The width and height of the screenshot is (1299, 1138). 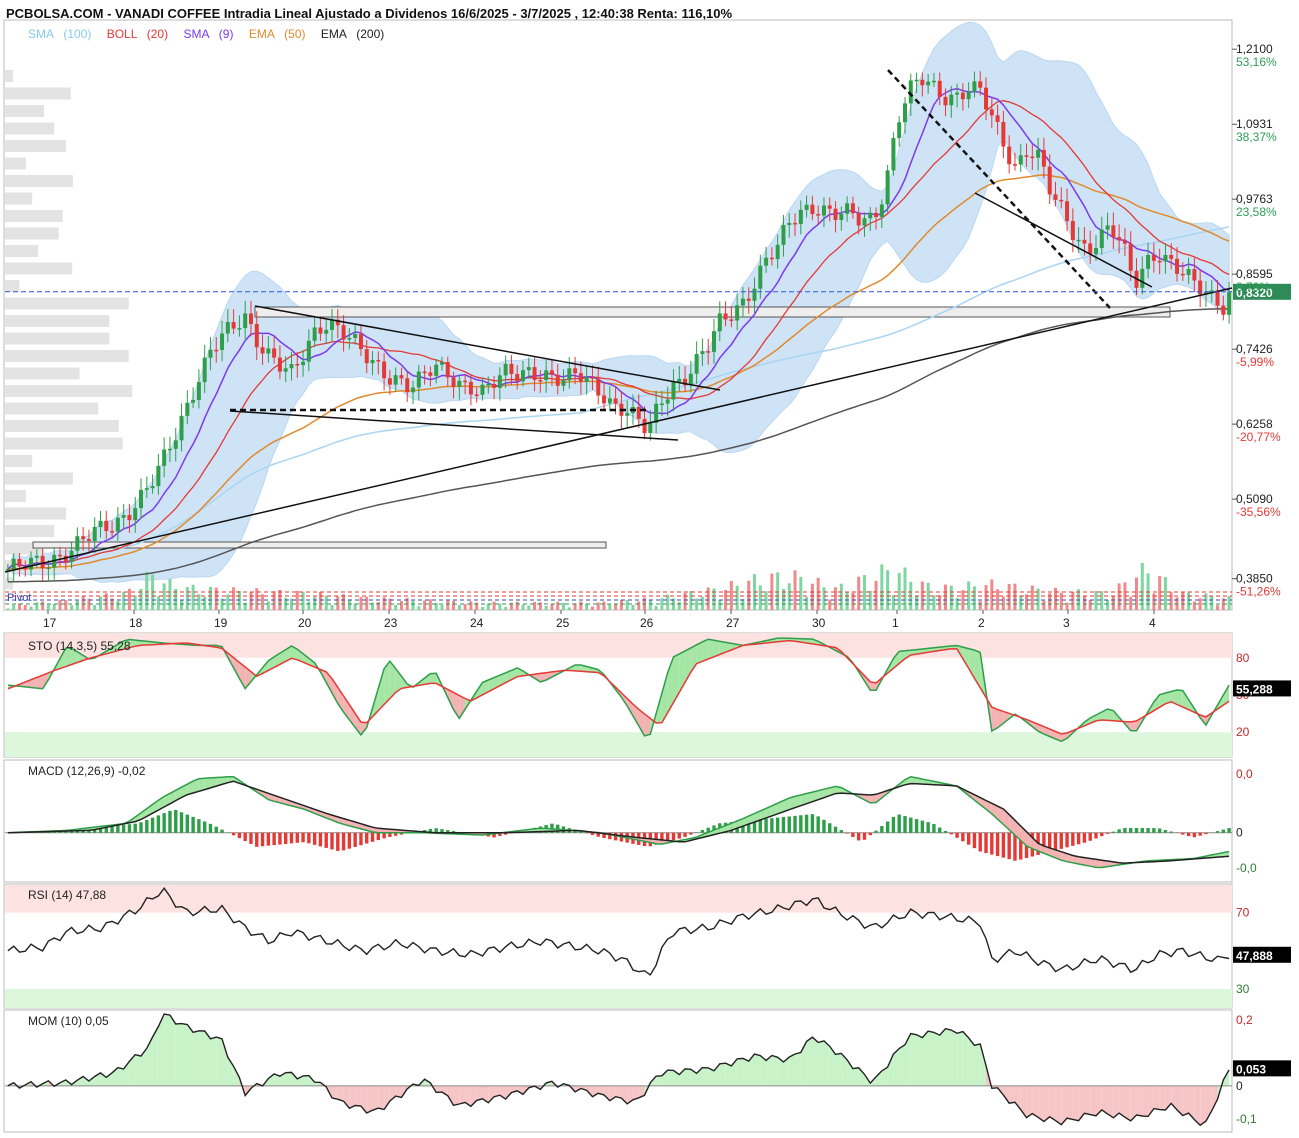 I want to click on y-tick-pct: -35,56%, so click(x=1258, y=512).